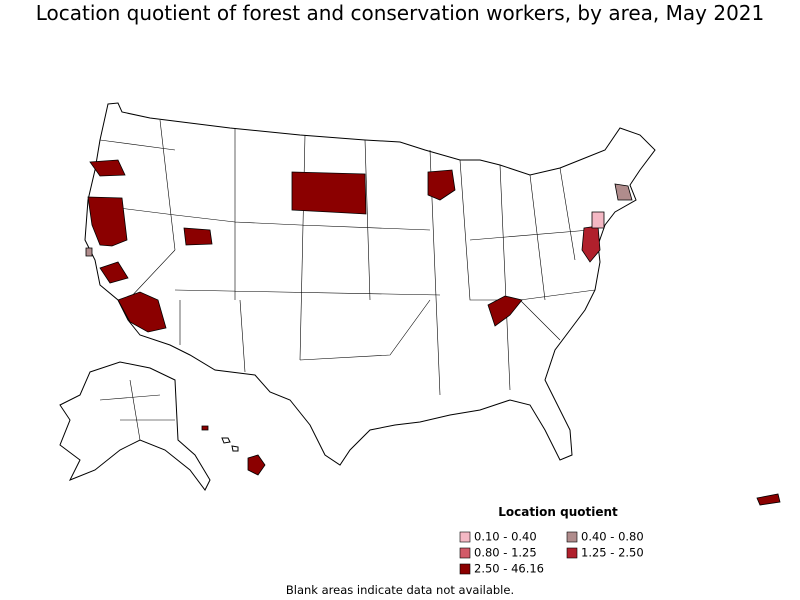 The image size is (800, 600). Describe the element at coordinates (509, 569) in the screenshot. I see `legend-label: 2.50 - 46.16` at that location.